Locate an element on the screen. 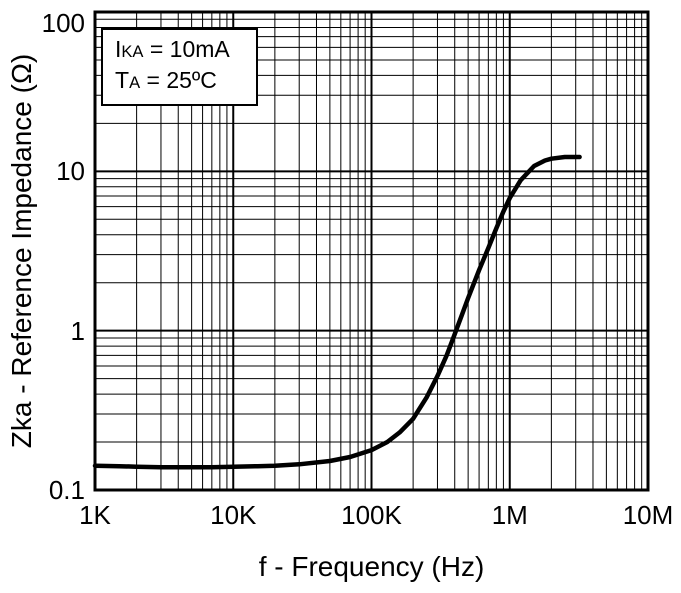  x-tick-label: 1M is located at coordinates (509, 515).